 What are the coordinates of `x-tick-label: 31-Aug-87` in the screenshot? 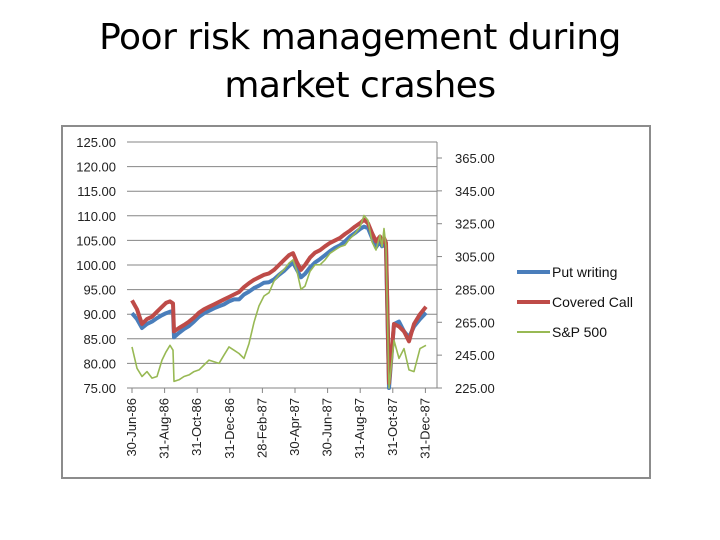 It's located at (359, 428).